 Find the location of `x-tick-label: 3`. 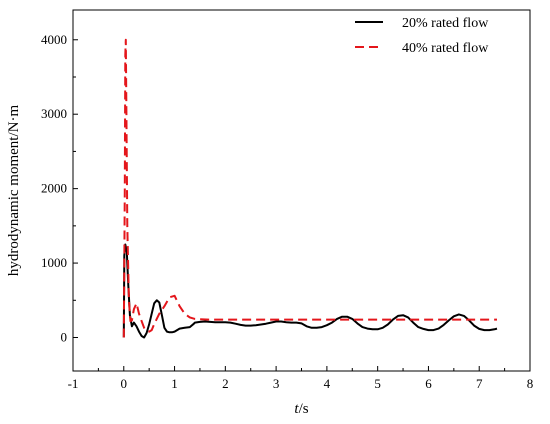

x-tick-label: 3 is located at coordinates (276, 383).